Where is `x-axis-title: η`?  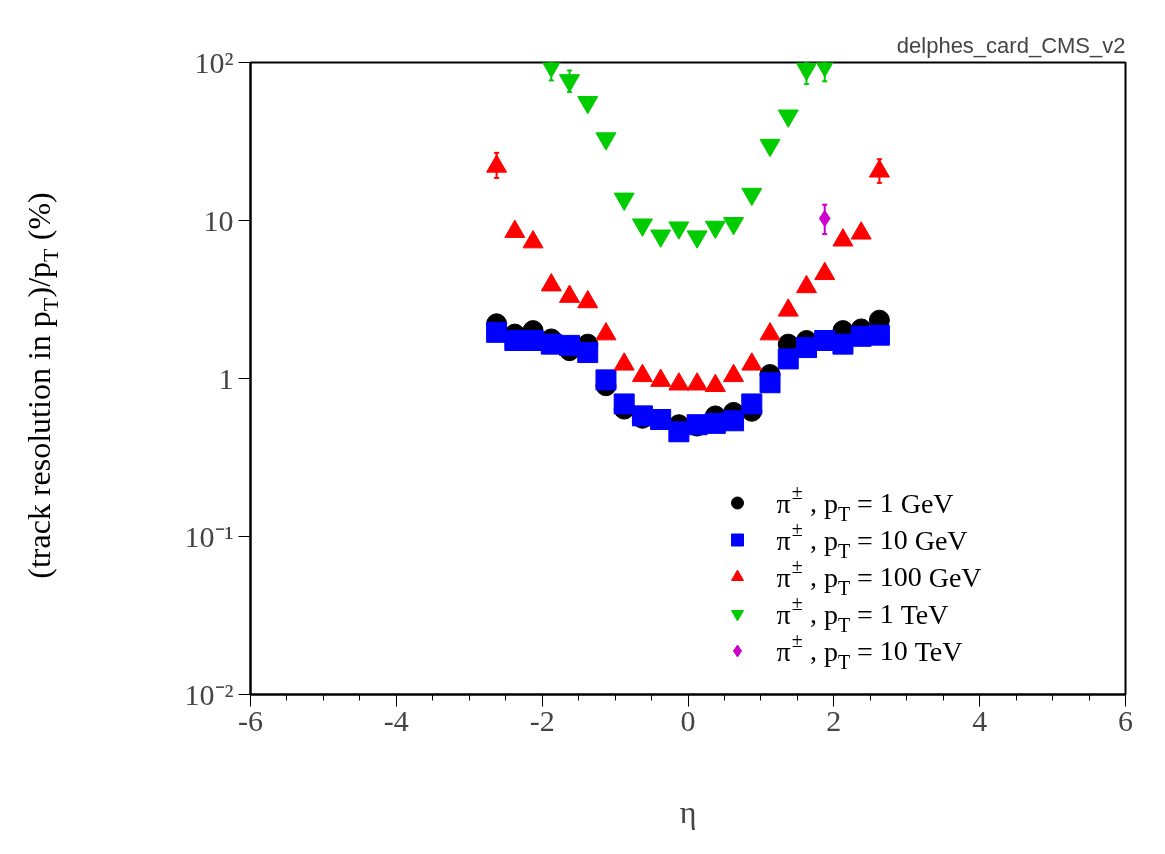 x-axis-title: η is located at coordinates (688, 811).